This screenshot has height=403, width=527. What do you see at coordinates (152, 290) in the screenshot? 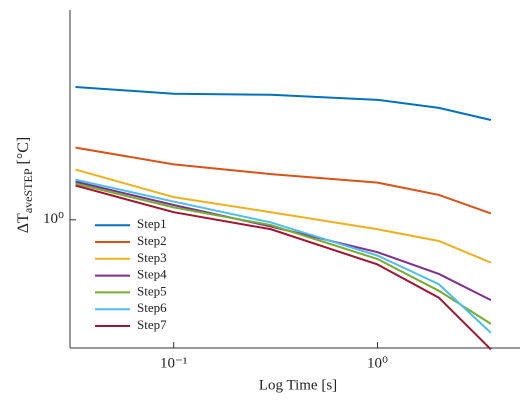
I see `legend-label: Step5` at bounding box center [152, 290].